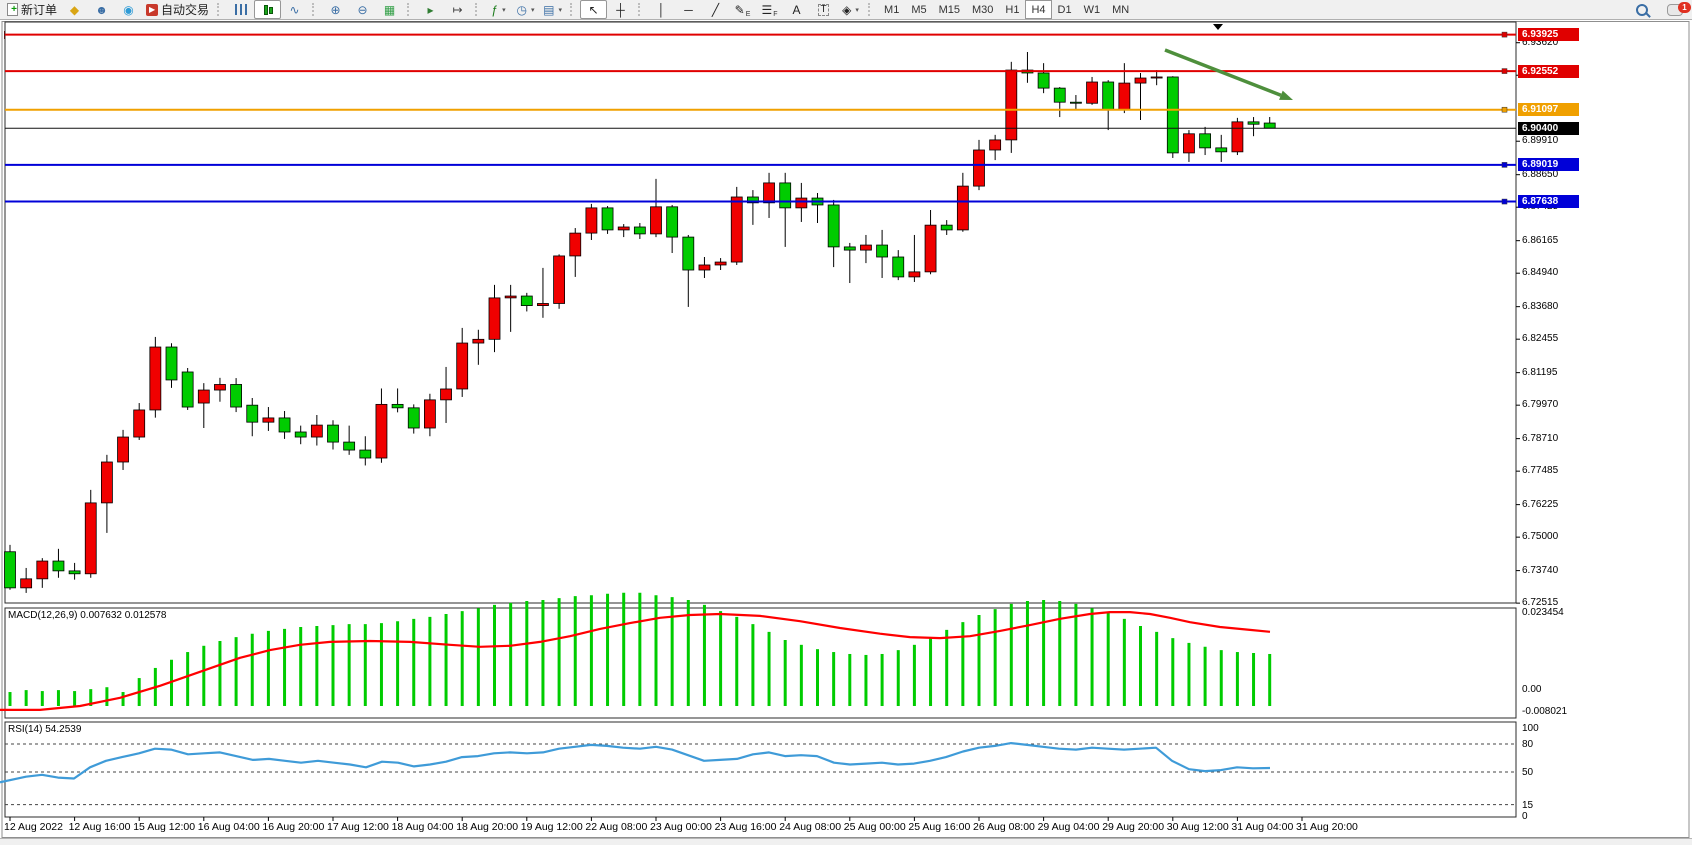 This screenshot has height=845, width=1692. I want to click on timeframe-d1: D1, so click(1064, 9).